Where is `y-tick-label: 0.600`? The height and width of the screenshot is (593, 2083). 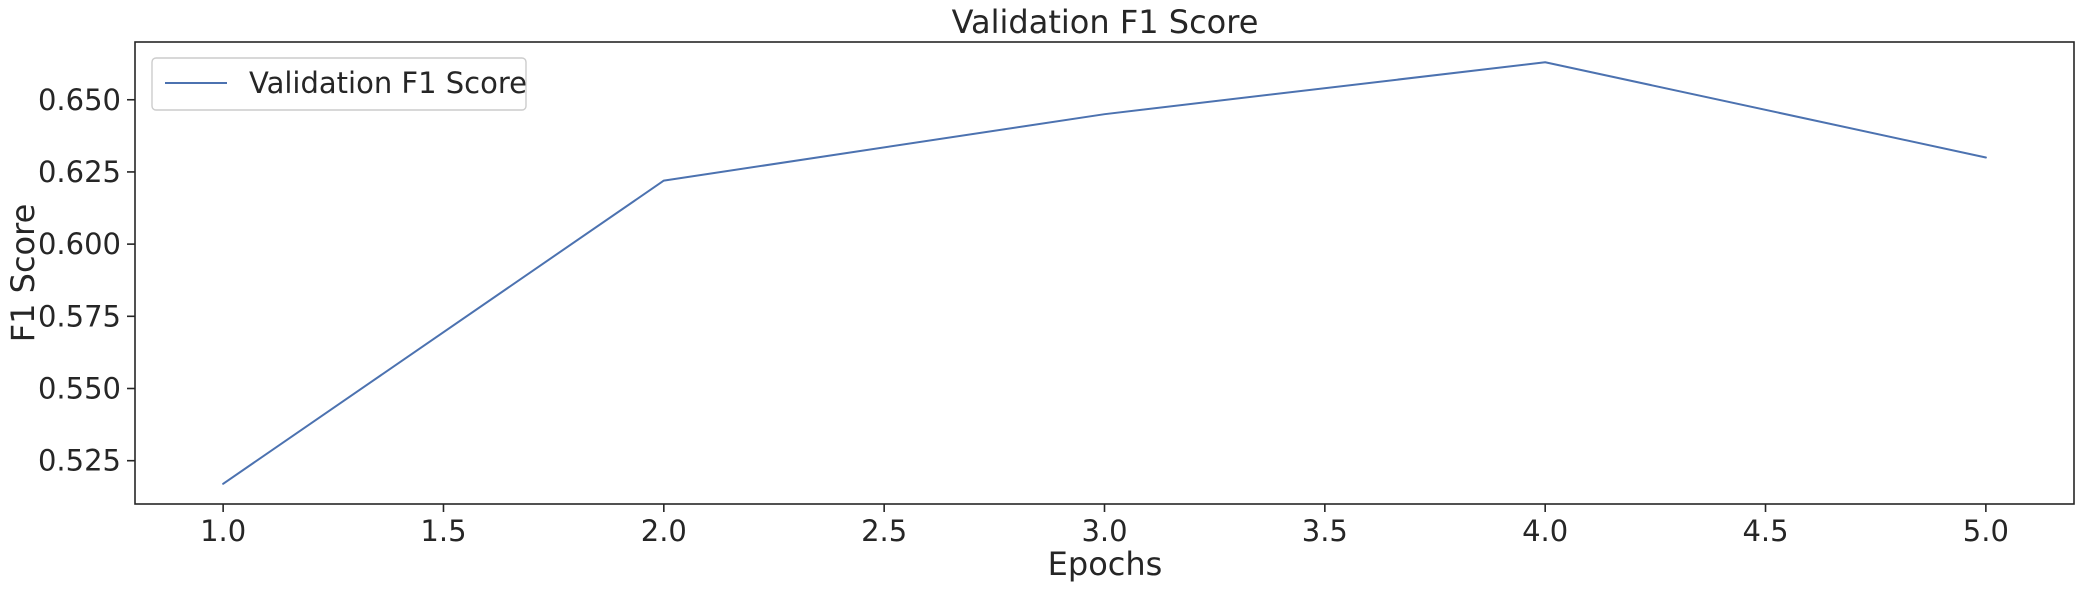 y-tick-label: 0.600 is located at coordinates (79, 244).